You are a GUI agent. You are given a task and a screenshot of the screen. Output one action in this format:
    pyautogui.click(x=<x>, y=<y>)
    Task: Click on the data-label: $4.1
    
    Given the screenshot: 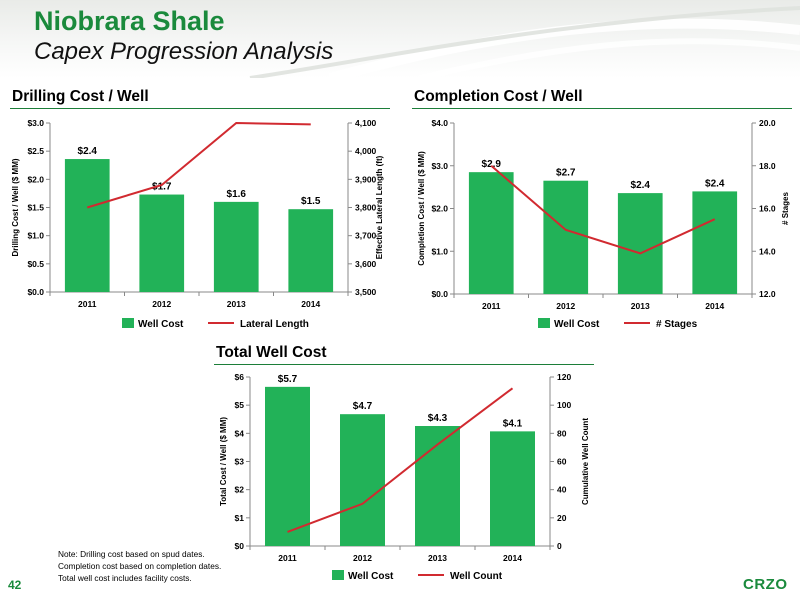 What is the action you would take?
    pyautogui.click(x=513, y=423)
    